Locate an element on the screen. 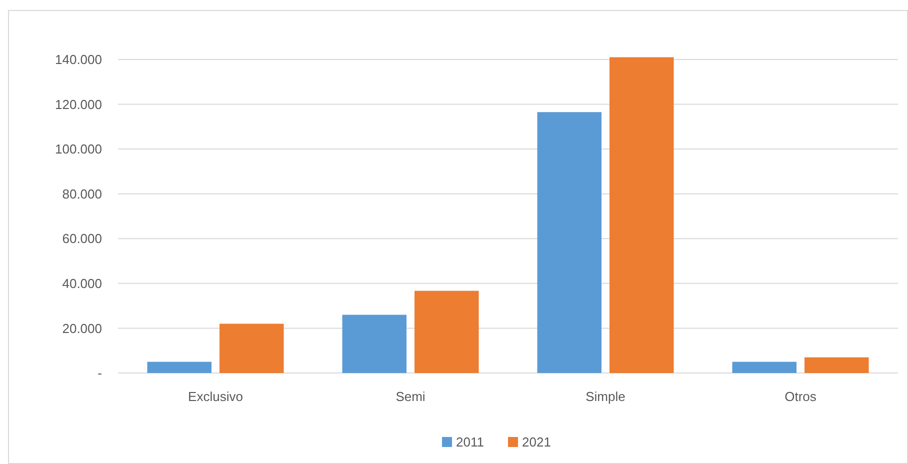 The height and width of the screenshot is (464, 908). y-tick-label: 120.000 is located at coordinates (78, 104).